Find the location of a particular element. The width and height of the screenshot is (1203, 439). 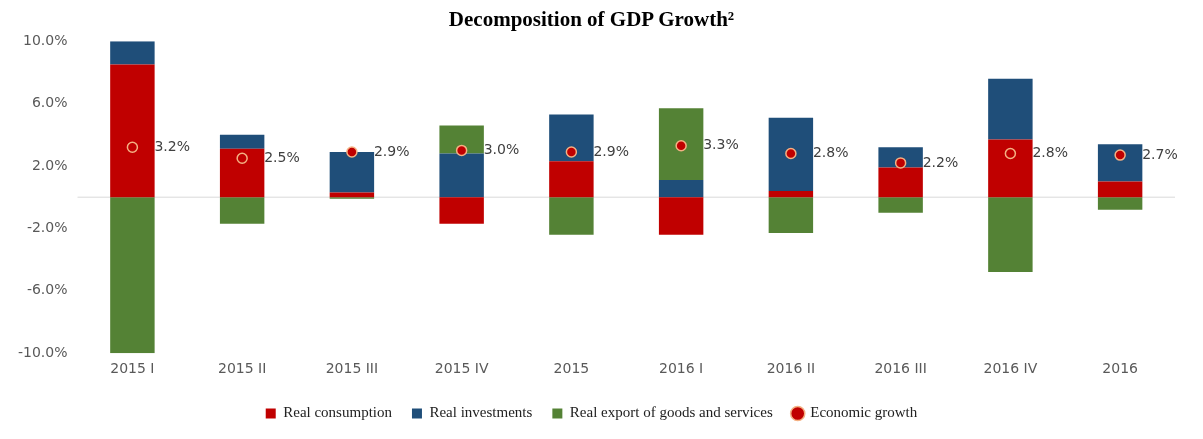

y-tick-label: -6.0% is located at coordinates (47, 289).